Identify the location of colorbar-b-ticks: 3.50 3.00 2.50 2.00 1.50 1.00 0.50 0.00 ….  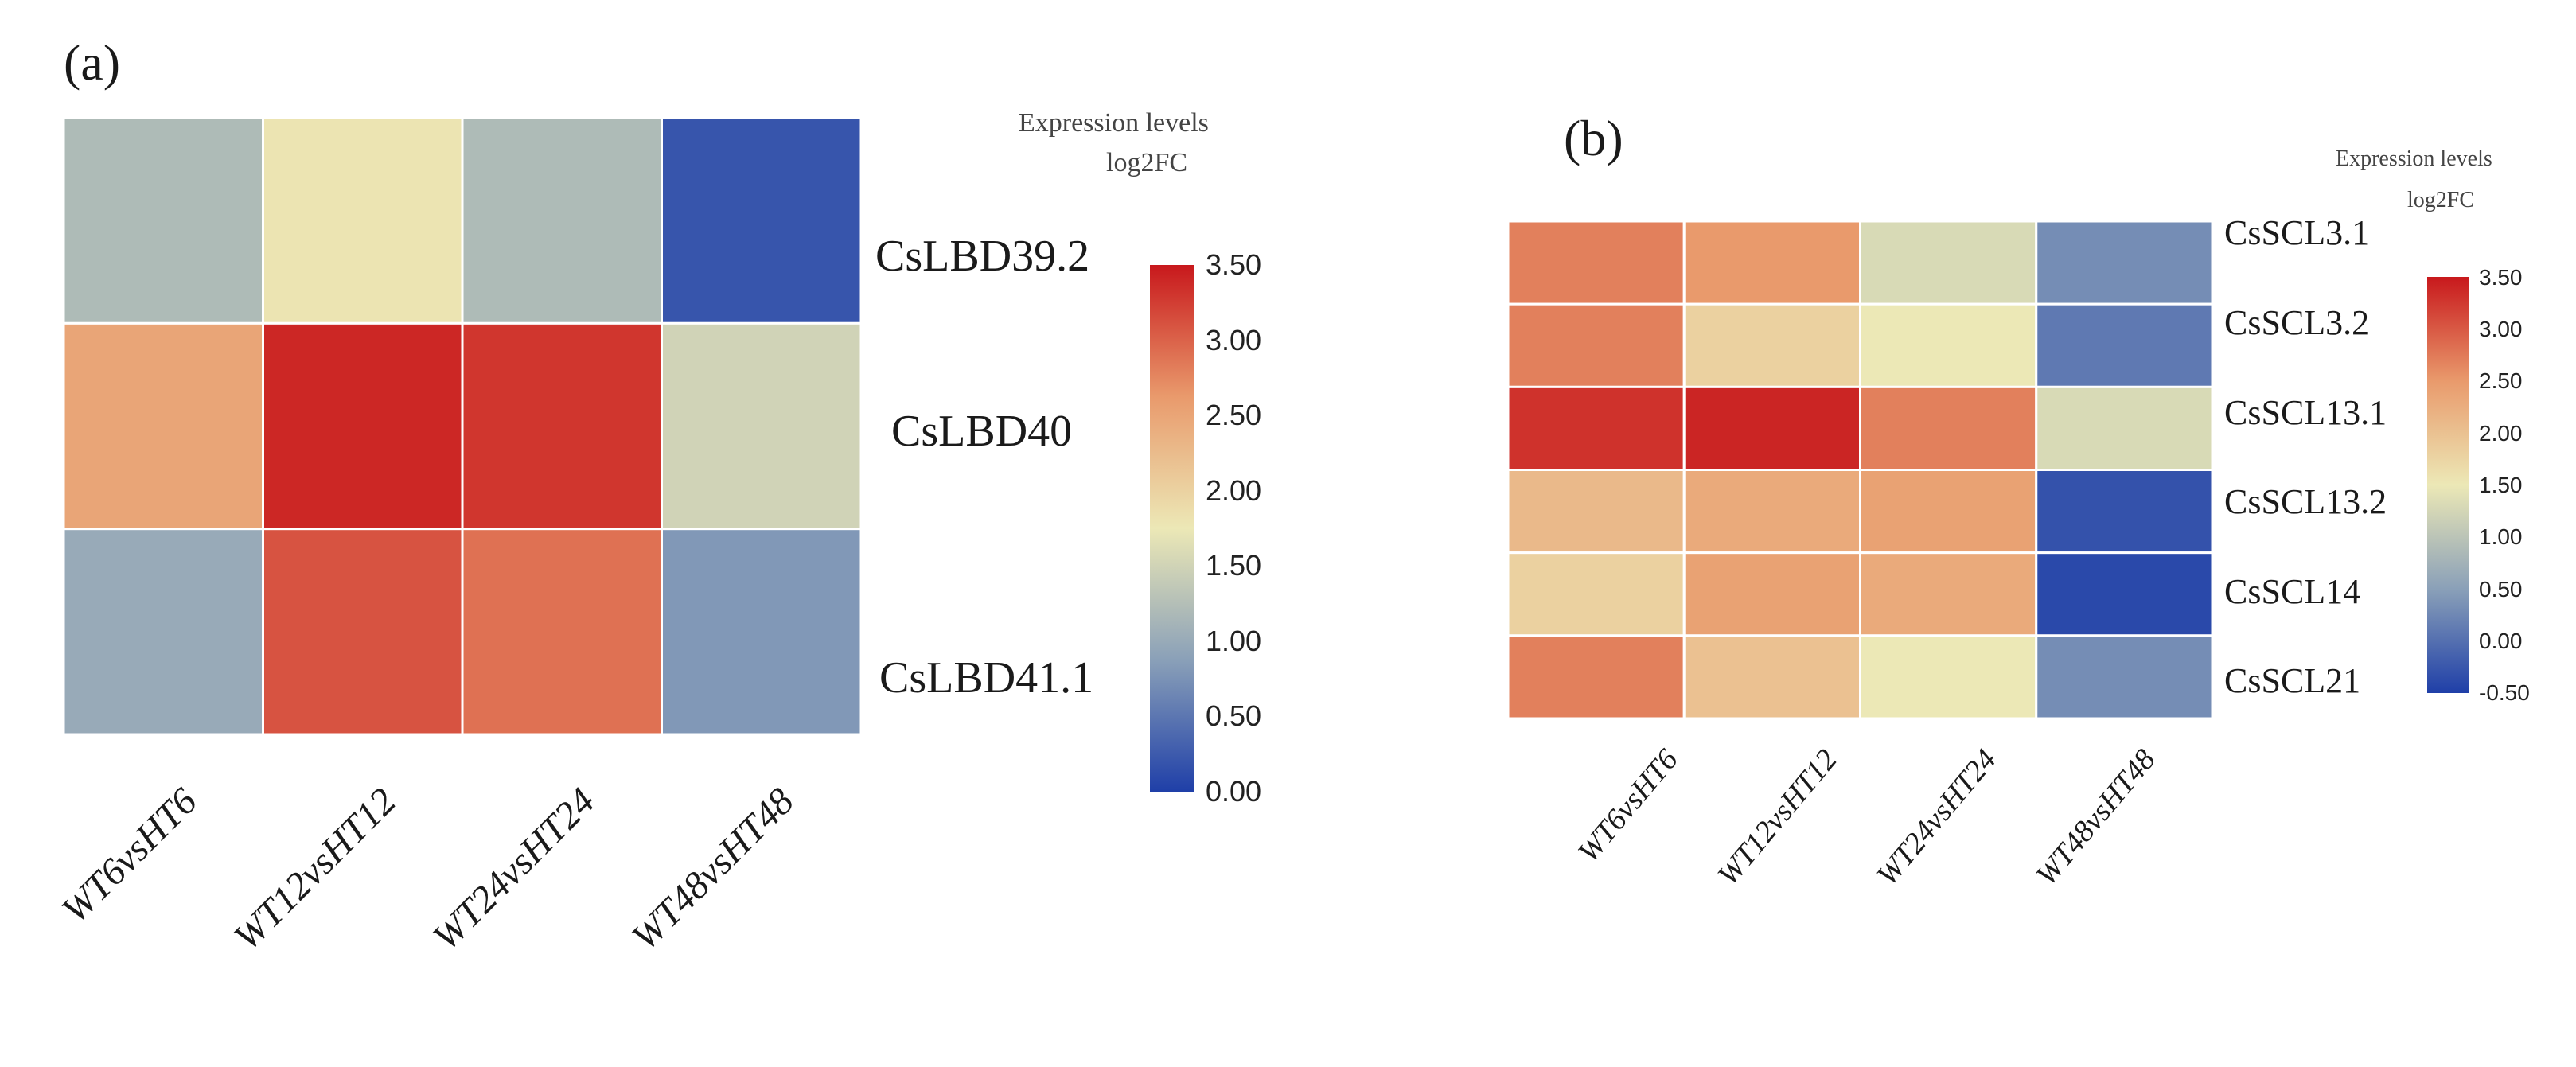
(2504, 485).